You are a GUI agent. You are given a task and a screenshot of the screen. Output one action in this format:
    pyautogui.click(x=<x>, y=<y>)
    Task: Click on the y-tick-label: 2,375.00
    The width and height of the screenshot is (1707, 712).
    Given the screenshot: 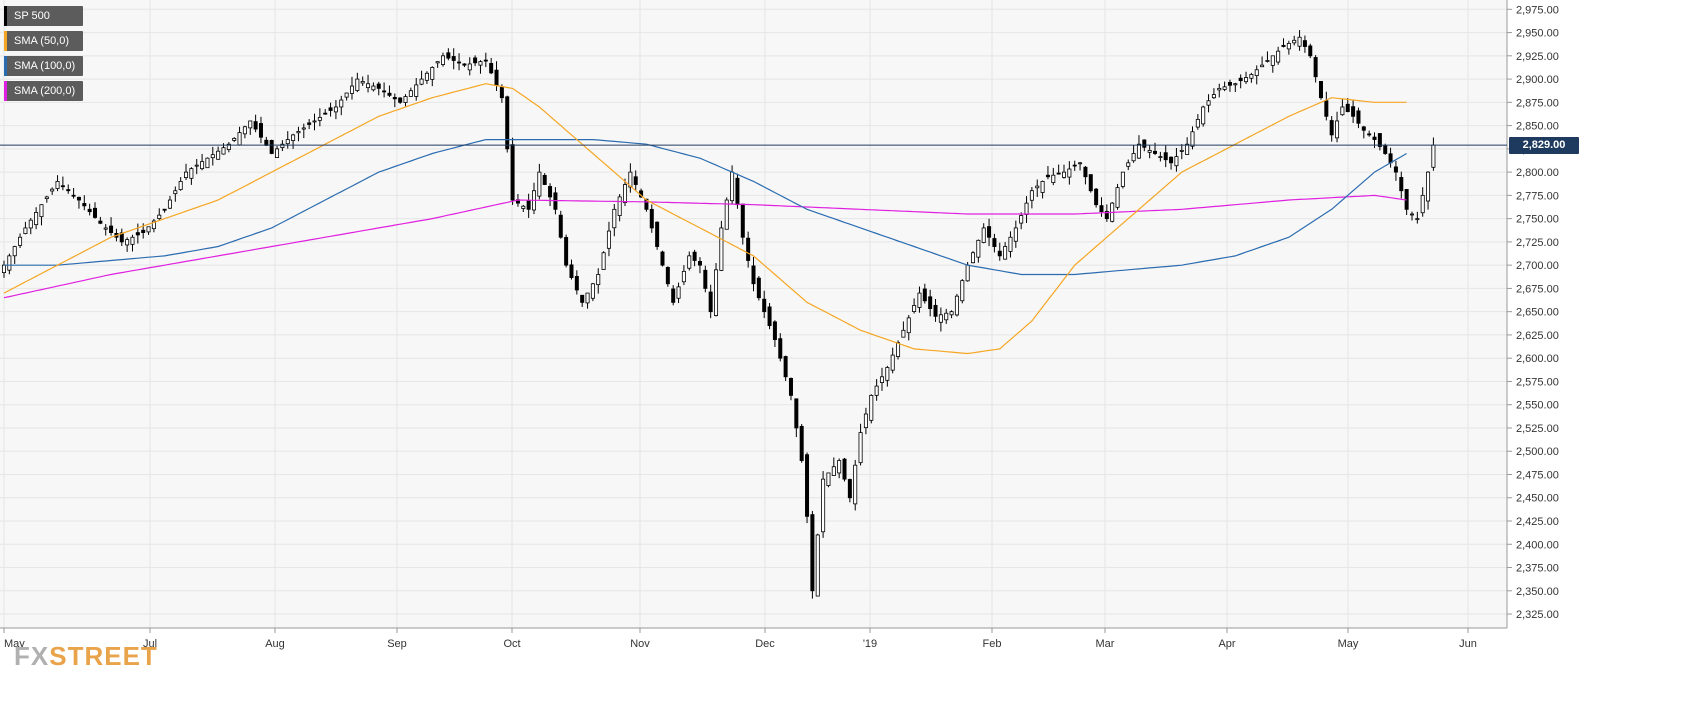 What is the action you would take?
    pyautogui.click(x=1537, y=569)
    